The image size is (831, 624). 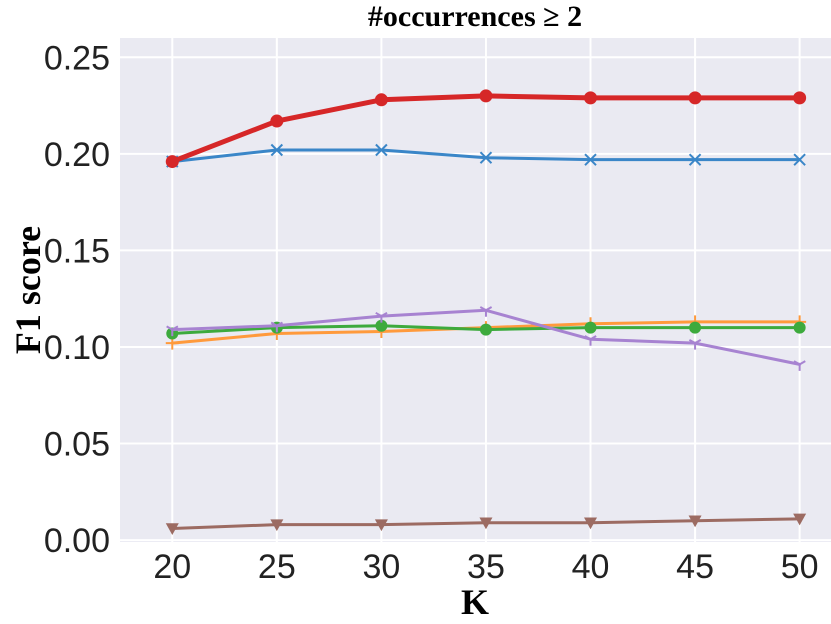 What do you see at coordinates (77, 348) in the screenshot?
I see `y-tick-label: 0.10` at bounding box center [77, 348].